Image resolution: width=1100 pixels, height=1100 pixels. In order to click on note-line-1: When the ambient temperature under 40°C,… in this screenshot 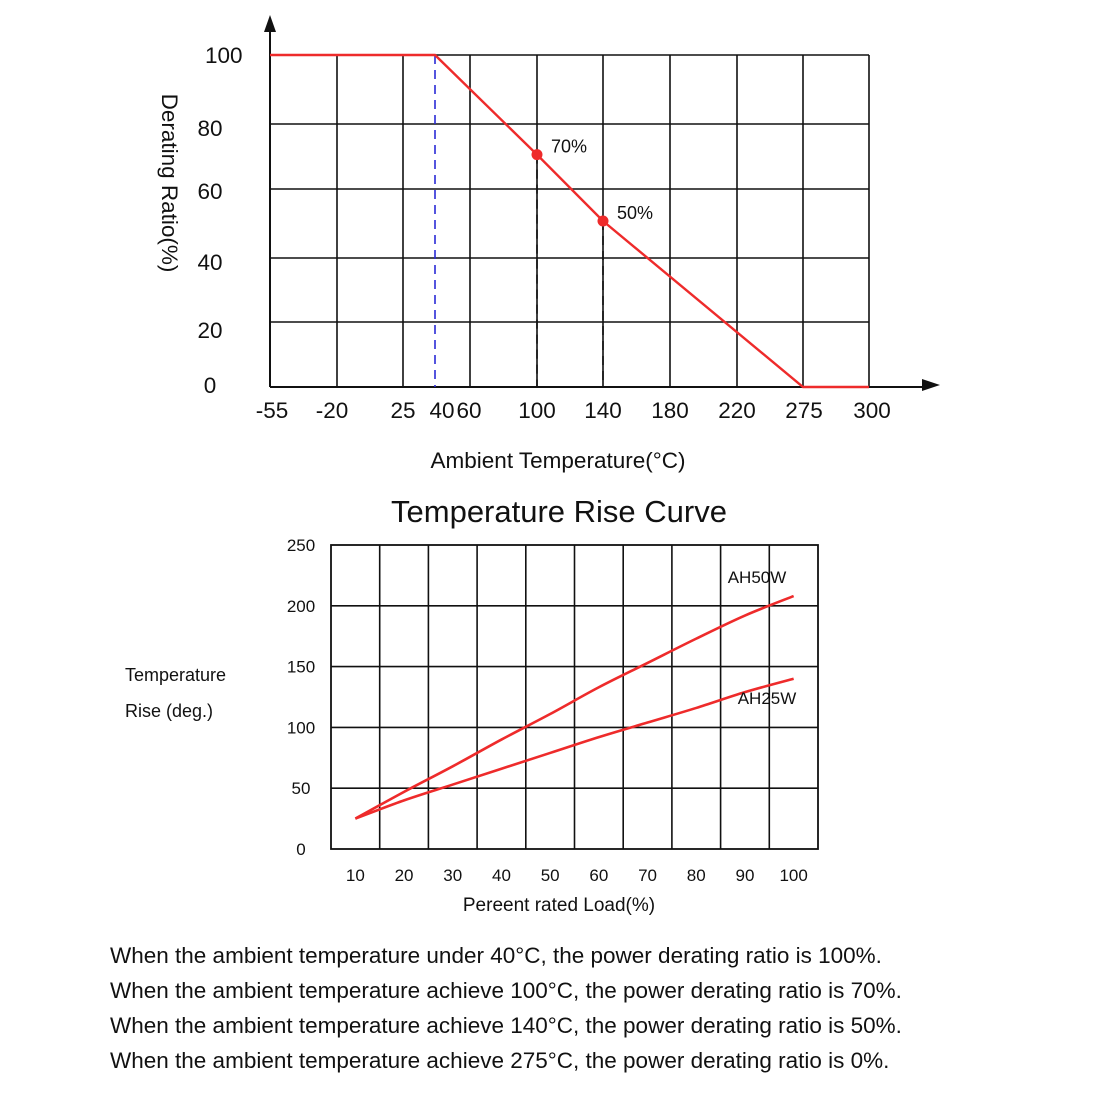, I will do `click(496, 955)`.